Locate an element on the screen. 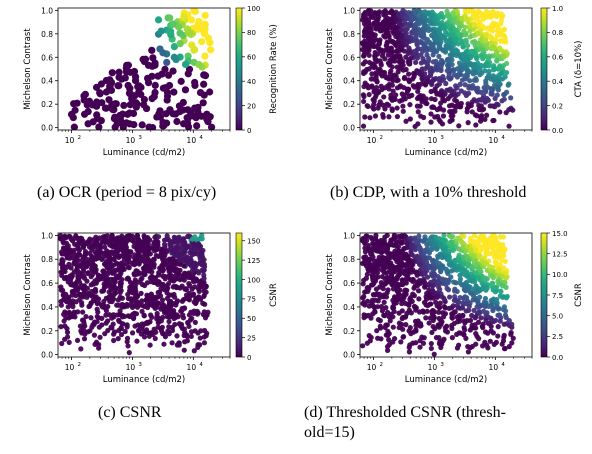 Image resolution: width=592 pixels, height=454 pixels. y-tick-label: 0.6 is located at coordinates (47, 57).